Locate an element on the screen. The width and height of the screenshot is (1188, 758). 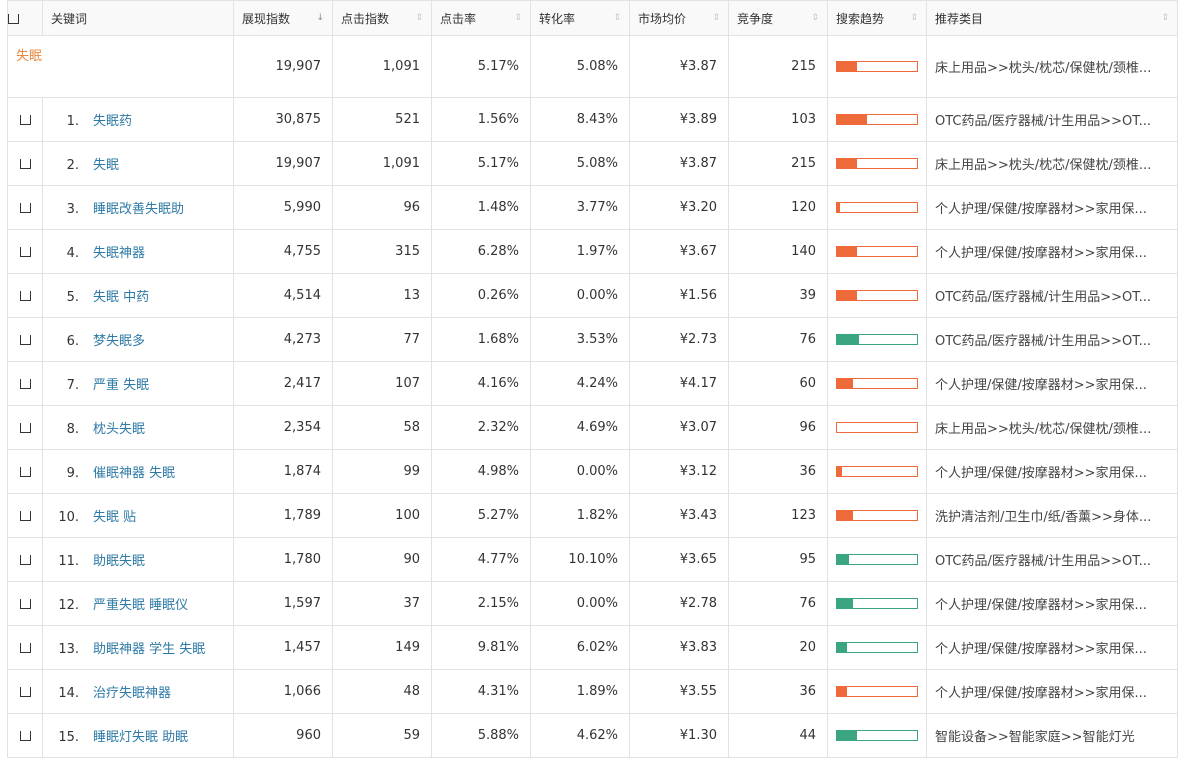
header-impressions: 展现指数 ↓ is located at coordinates (283, 18).